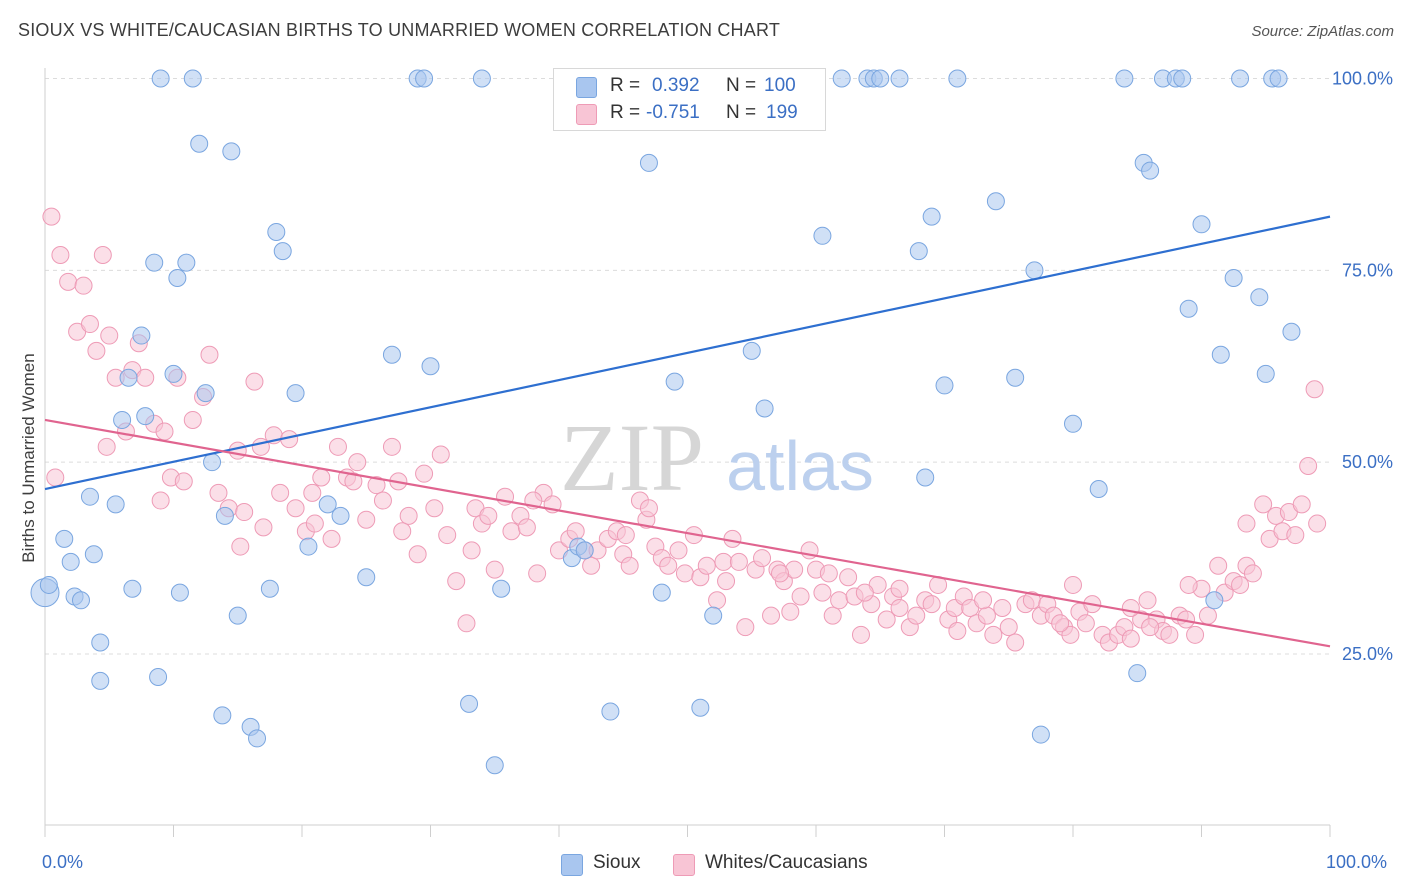  I want to click on y-tick-label: 100.0%, so click(1362, 79).